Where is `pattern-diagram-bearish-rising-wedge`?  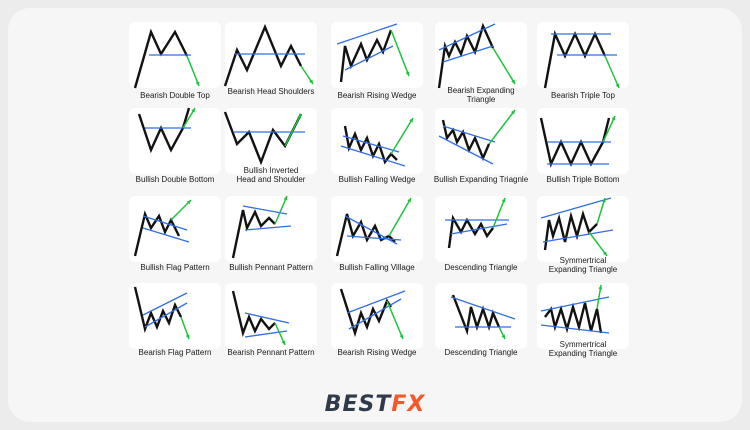 pattern-diagram-bearish-rising-wedge is located at coordinates (373, 53).